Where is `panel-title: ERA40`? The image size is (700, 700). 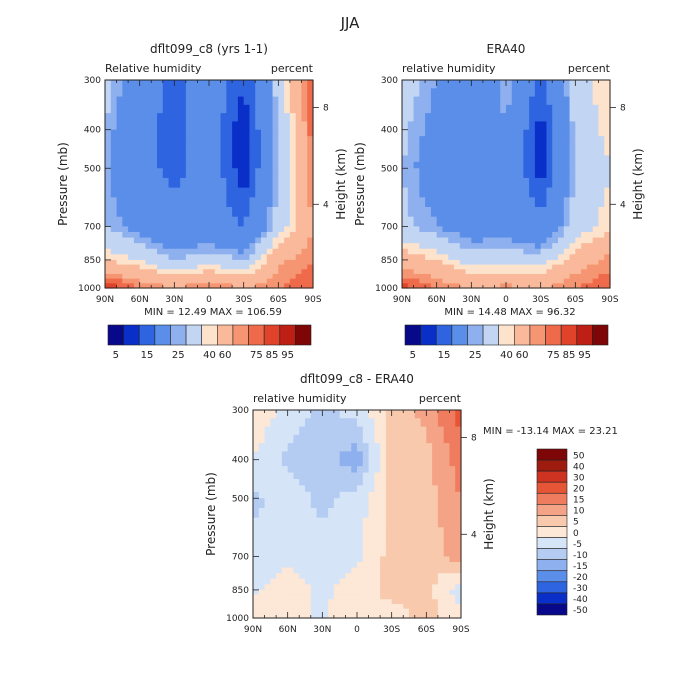
panel-title: ERA40 is located at coordinates (506, 49).